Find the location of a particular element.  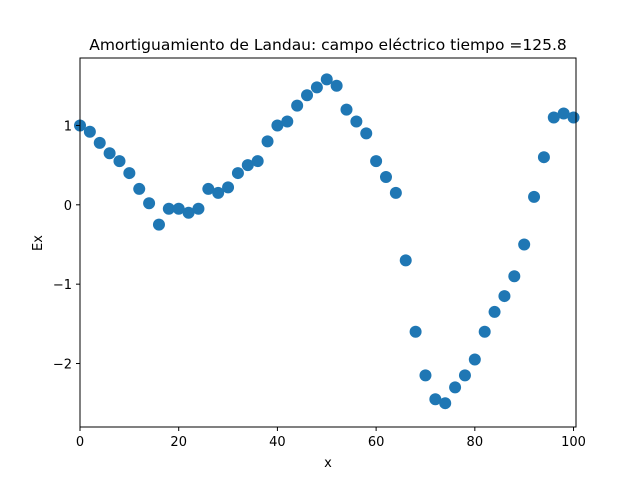

x-tick-label: 0 is located at coordinates (80, 442).